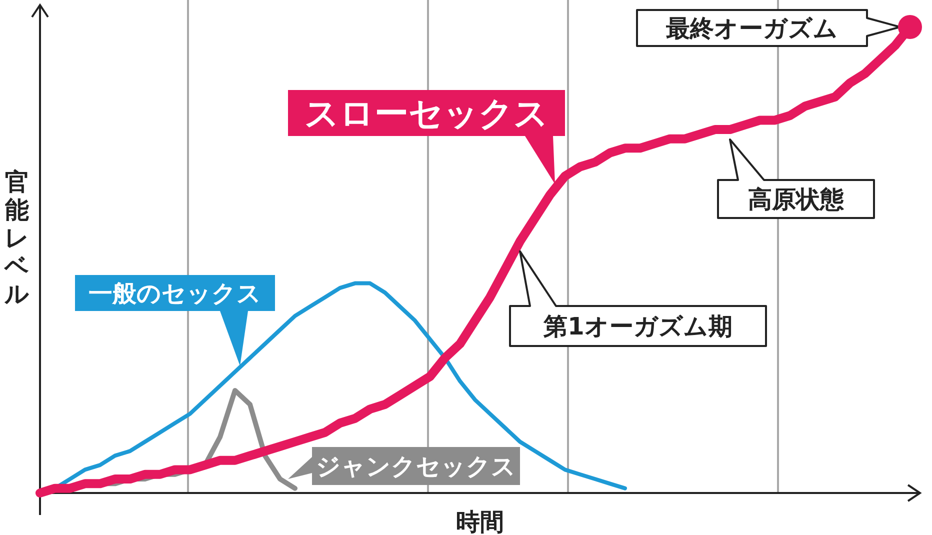 Image resolution: width=932 pixels, height=535 pixels. I want to click on series-label: ジャンクセックス, so click(416, 466).